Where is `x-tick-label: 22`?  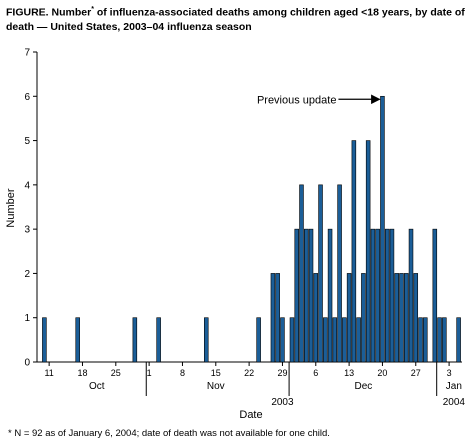 x-tick-label: 22 is located at coordinates (249, 373).